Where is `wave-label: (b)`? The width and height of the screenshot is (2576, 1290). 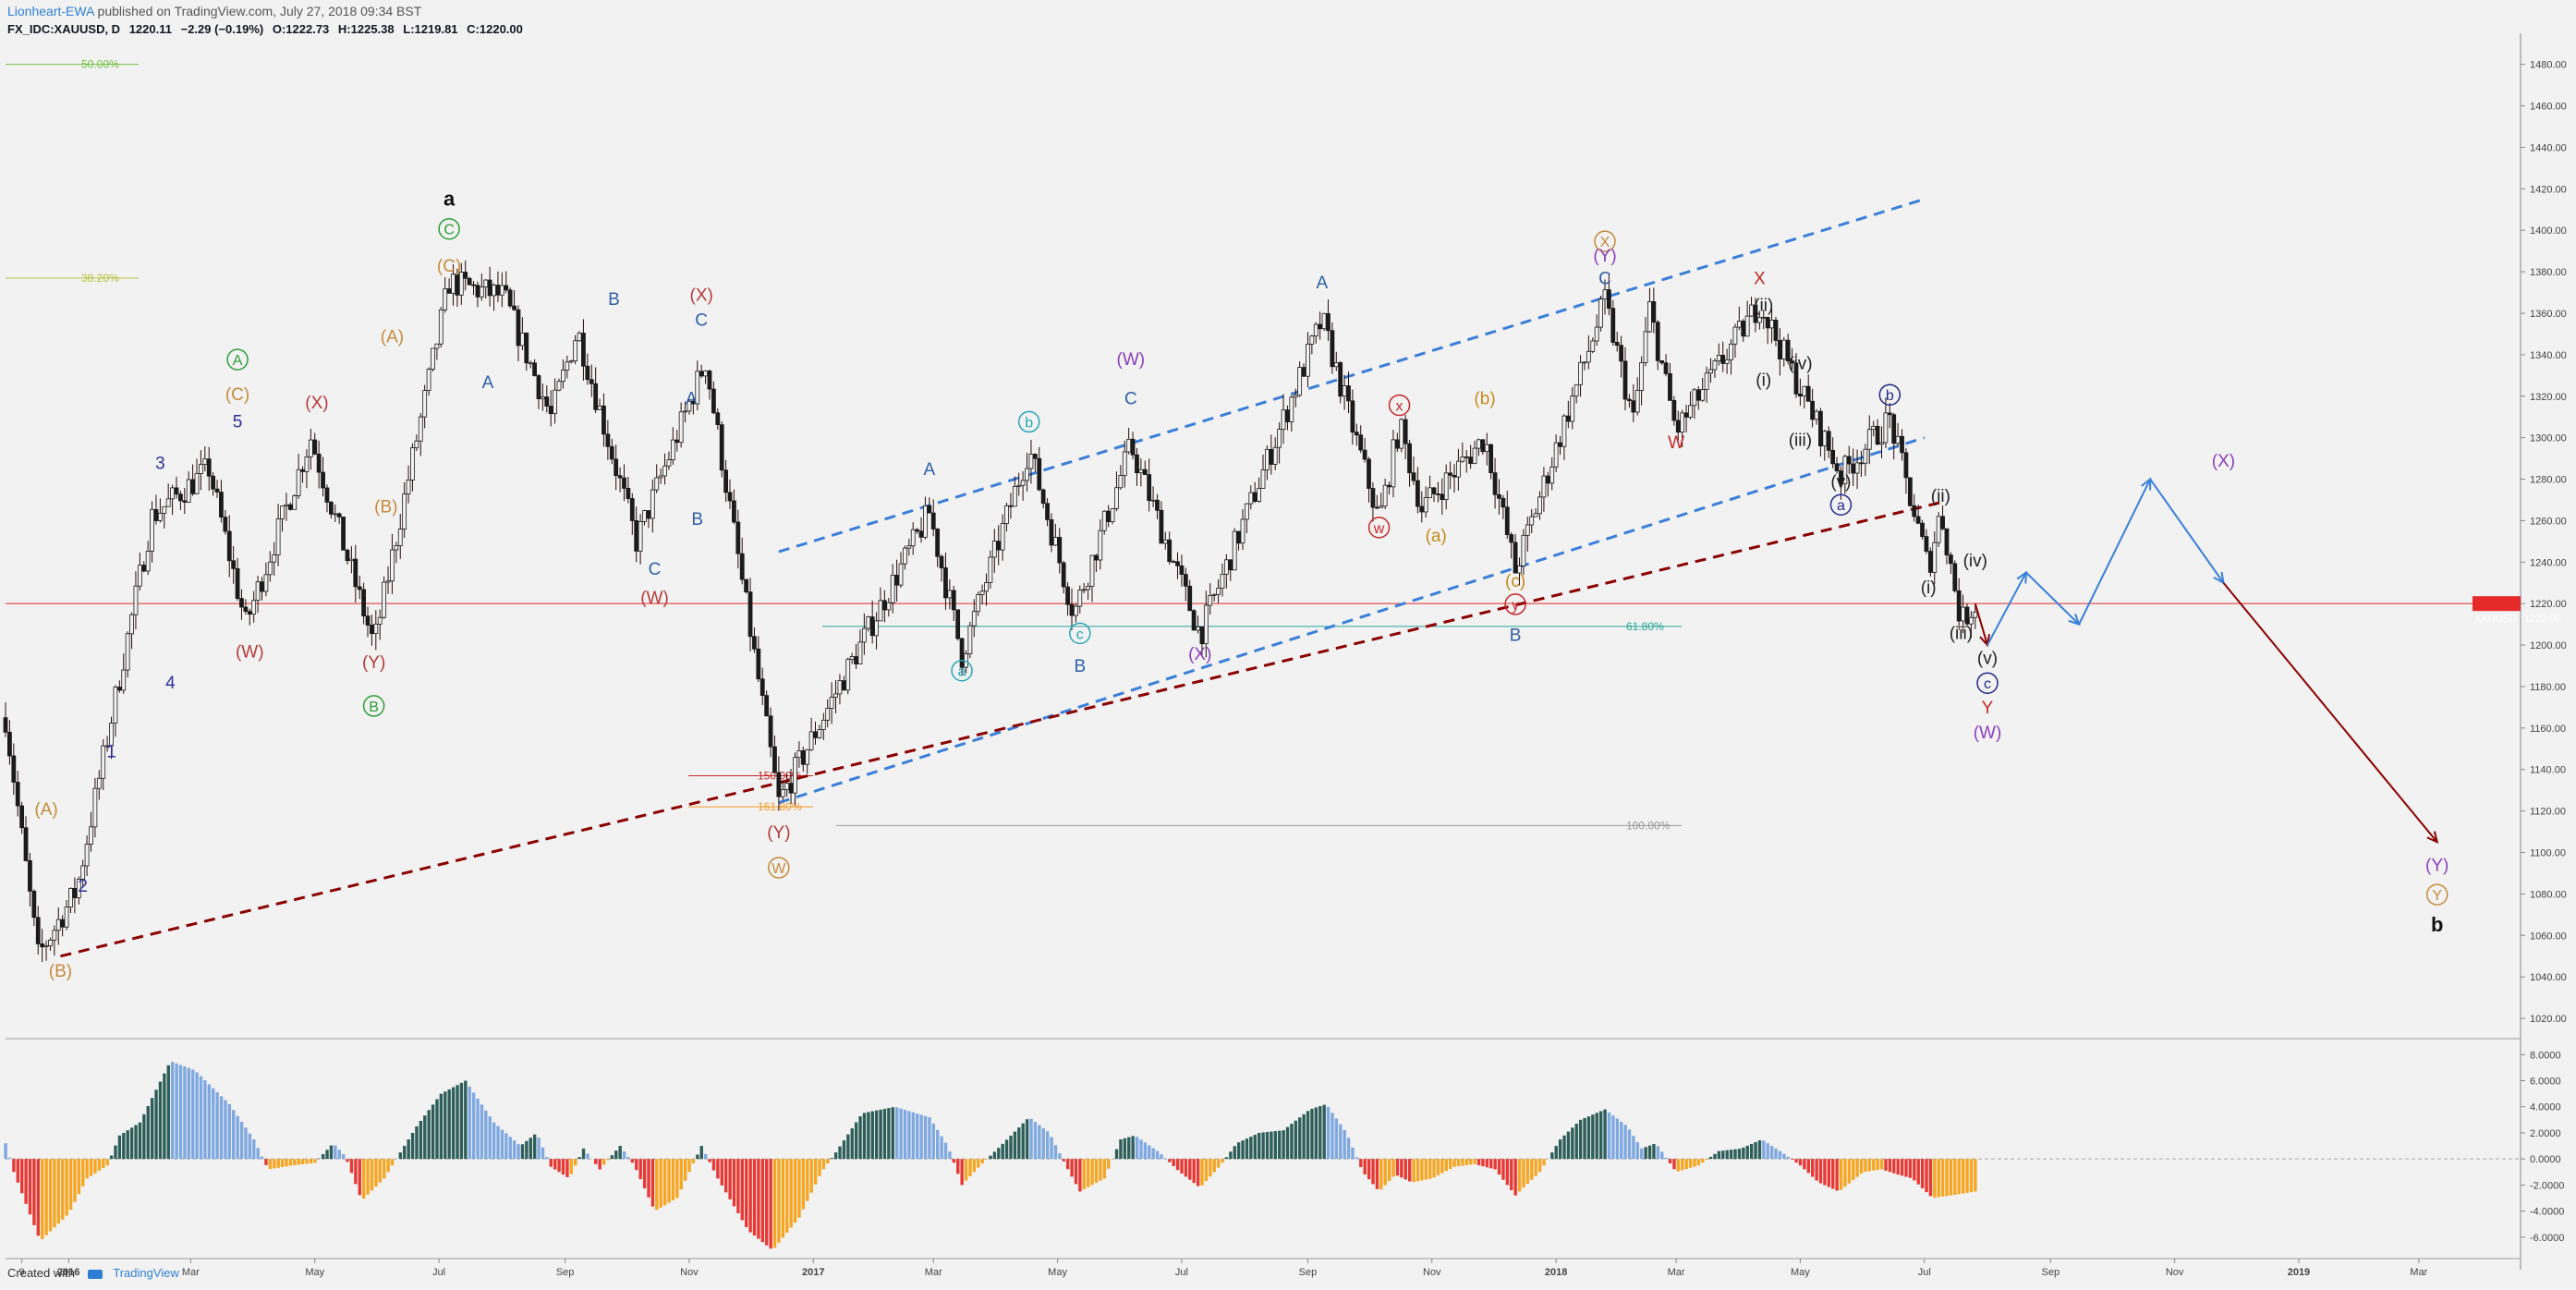 wave-label: (b) is located at coordinates (1484, 399).